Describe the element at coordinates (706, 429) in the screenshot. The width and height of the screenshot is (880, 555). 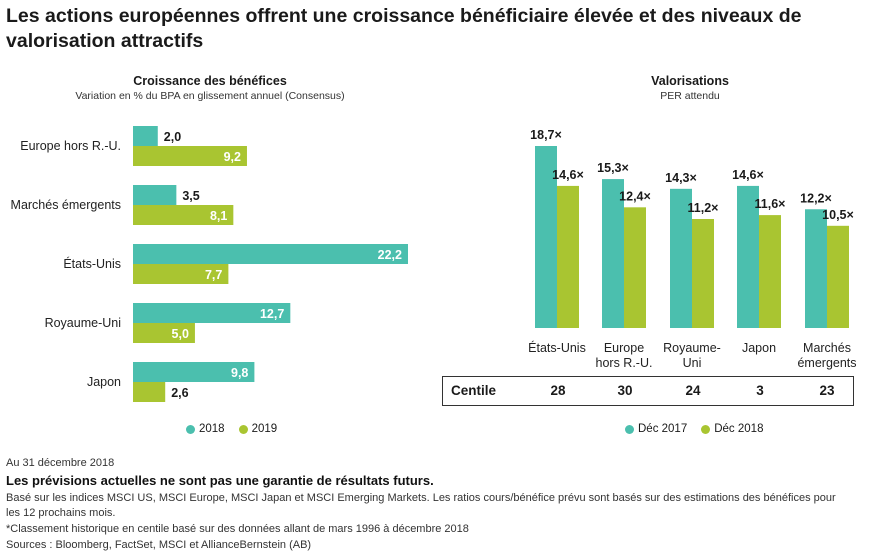
I see `legend-swatch-dec-2018` at that location.